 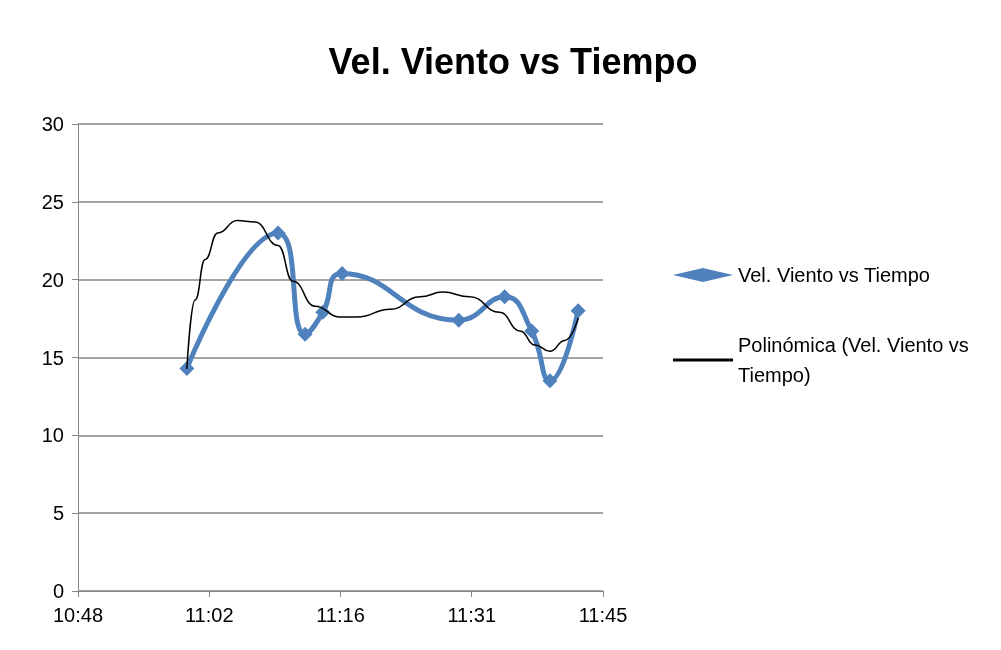 I want to click on chart-title: Vel. Viento vs Tiempo, so click(x=513, y=61).